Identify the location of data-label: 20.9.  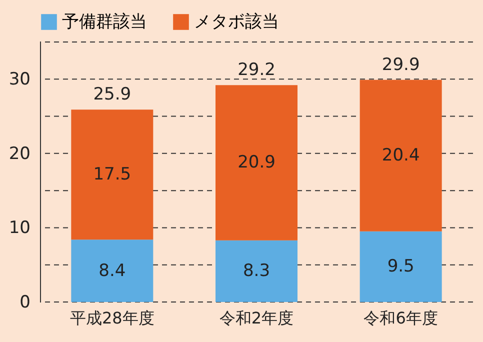
(257, 162).